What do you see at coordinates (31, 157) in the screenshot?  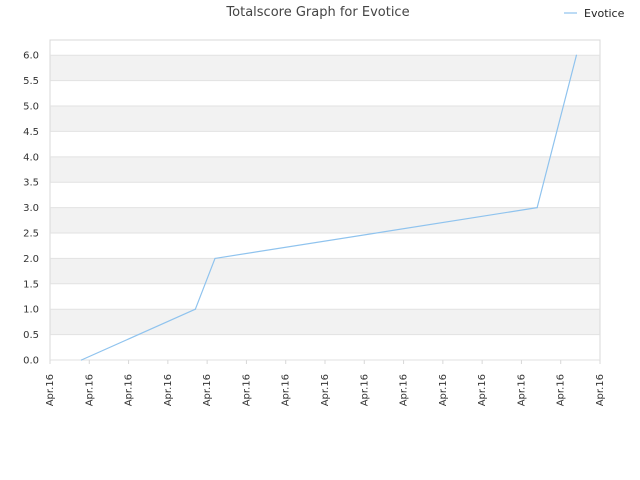 I see `y-tick-label: 4.0` at bounding box center [31, 157].